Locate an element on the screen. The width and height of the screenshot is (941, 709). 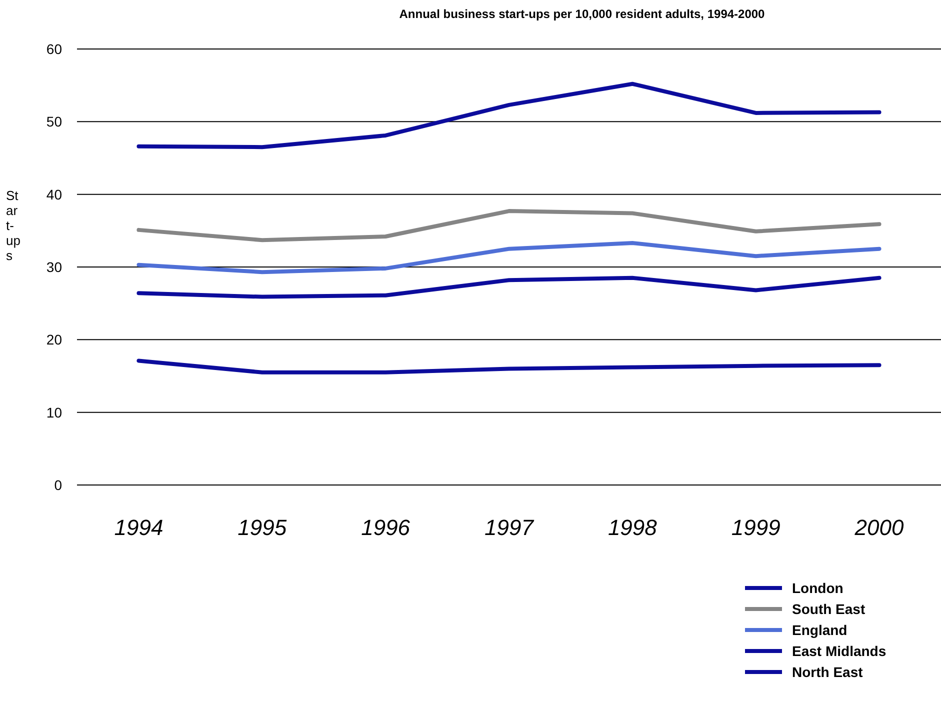
x-tick-label: 1996 is located at coordinates (386, 527).